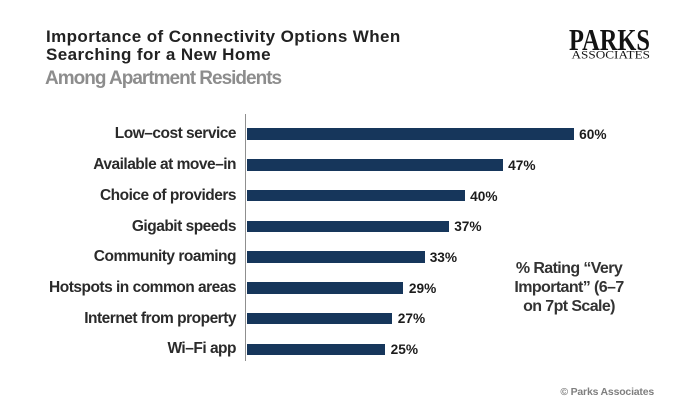  Describe the element at coordinates (609, 39) in the screenshot. I see `svg-text: PARKS` at that location.